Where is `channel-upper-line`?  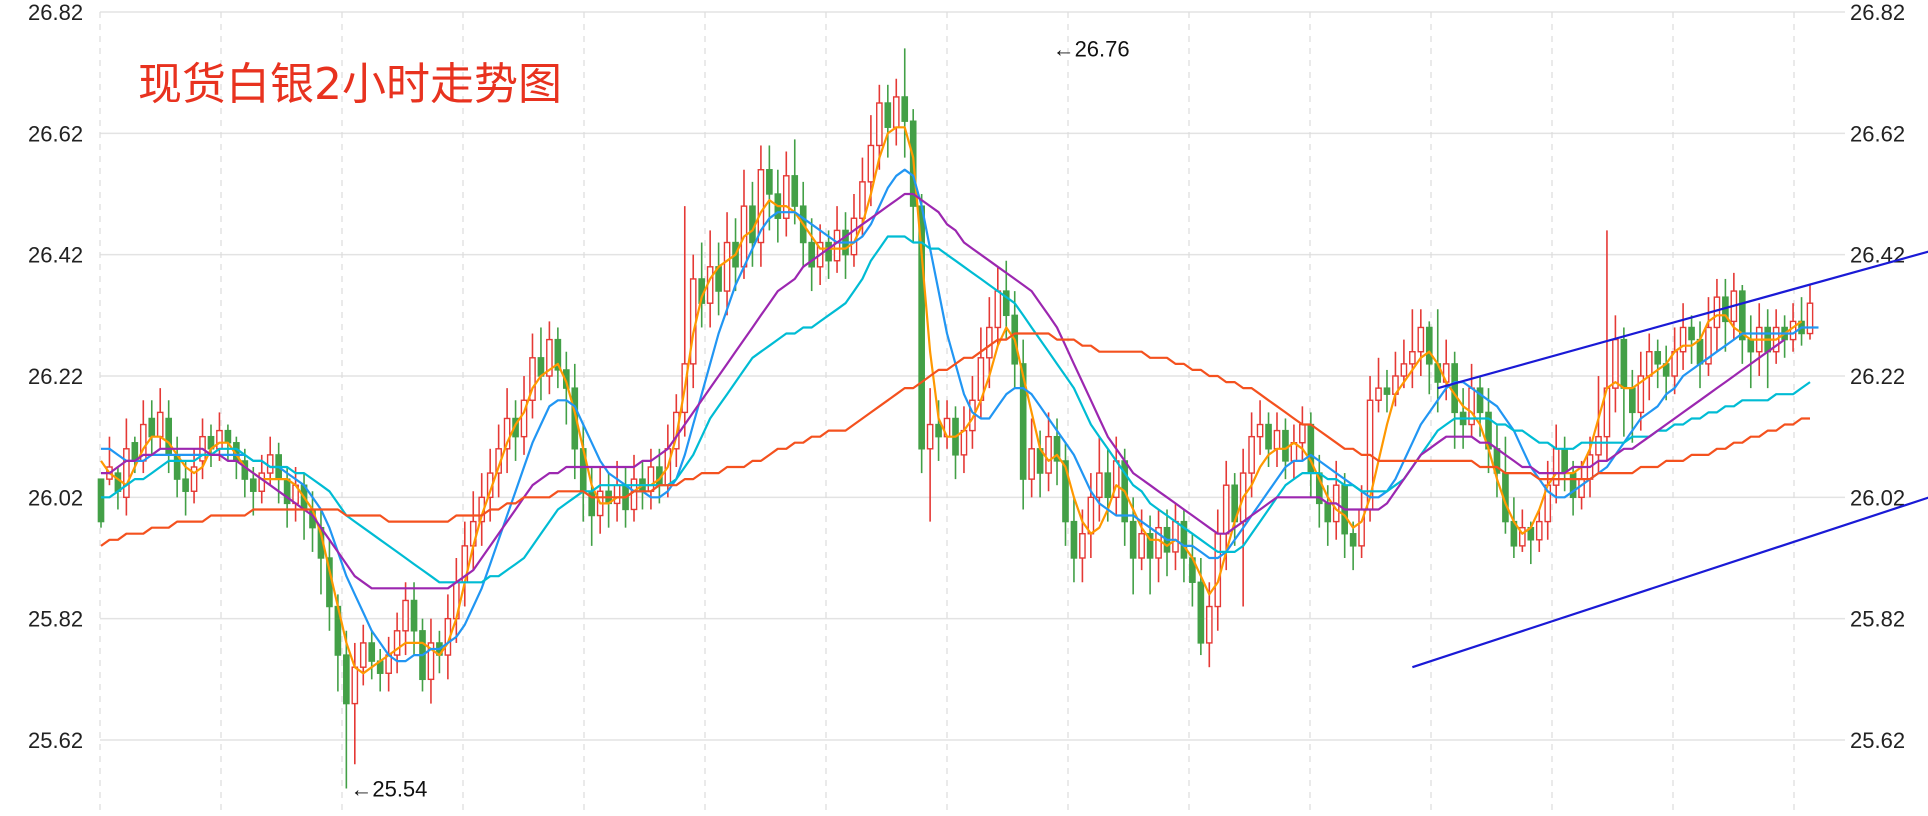
channel-upper-line is located at coordinates (1682, 320).